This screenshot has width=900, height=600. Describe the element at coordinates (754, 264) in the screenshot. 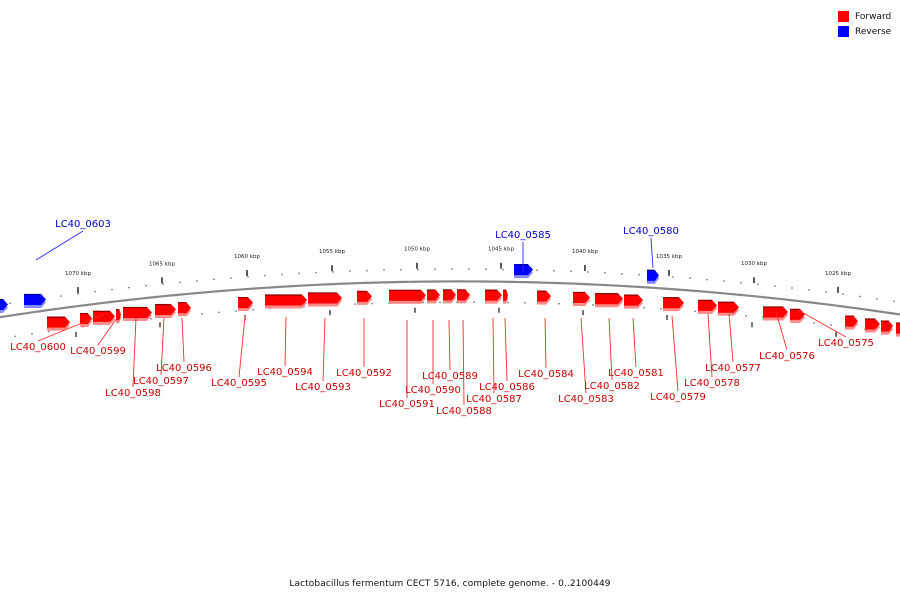

I see `scale-tick-label: 1030 kbp` at that location.